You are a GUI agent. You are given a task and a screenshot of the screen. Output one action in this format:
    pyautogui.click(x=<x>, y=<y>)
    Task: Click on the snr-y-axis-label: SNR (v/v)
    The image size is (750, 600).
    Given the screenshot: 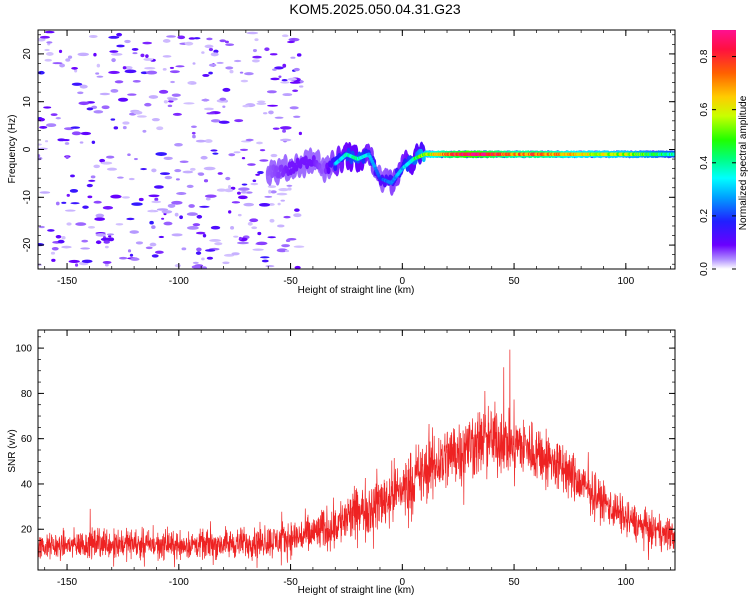 What is the action you would take?
    pyautogui.click(x=12, y=450)
    